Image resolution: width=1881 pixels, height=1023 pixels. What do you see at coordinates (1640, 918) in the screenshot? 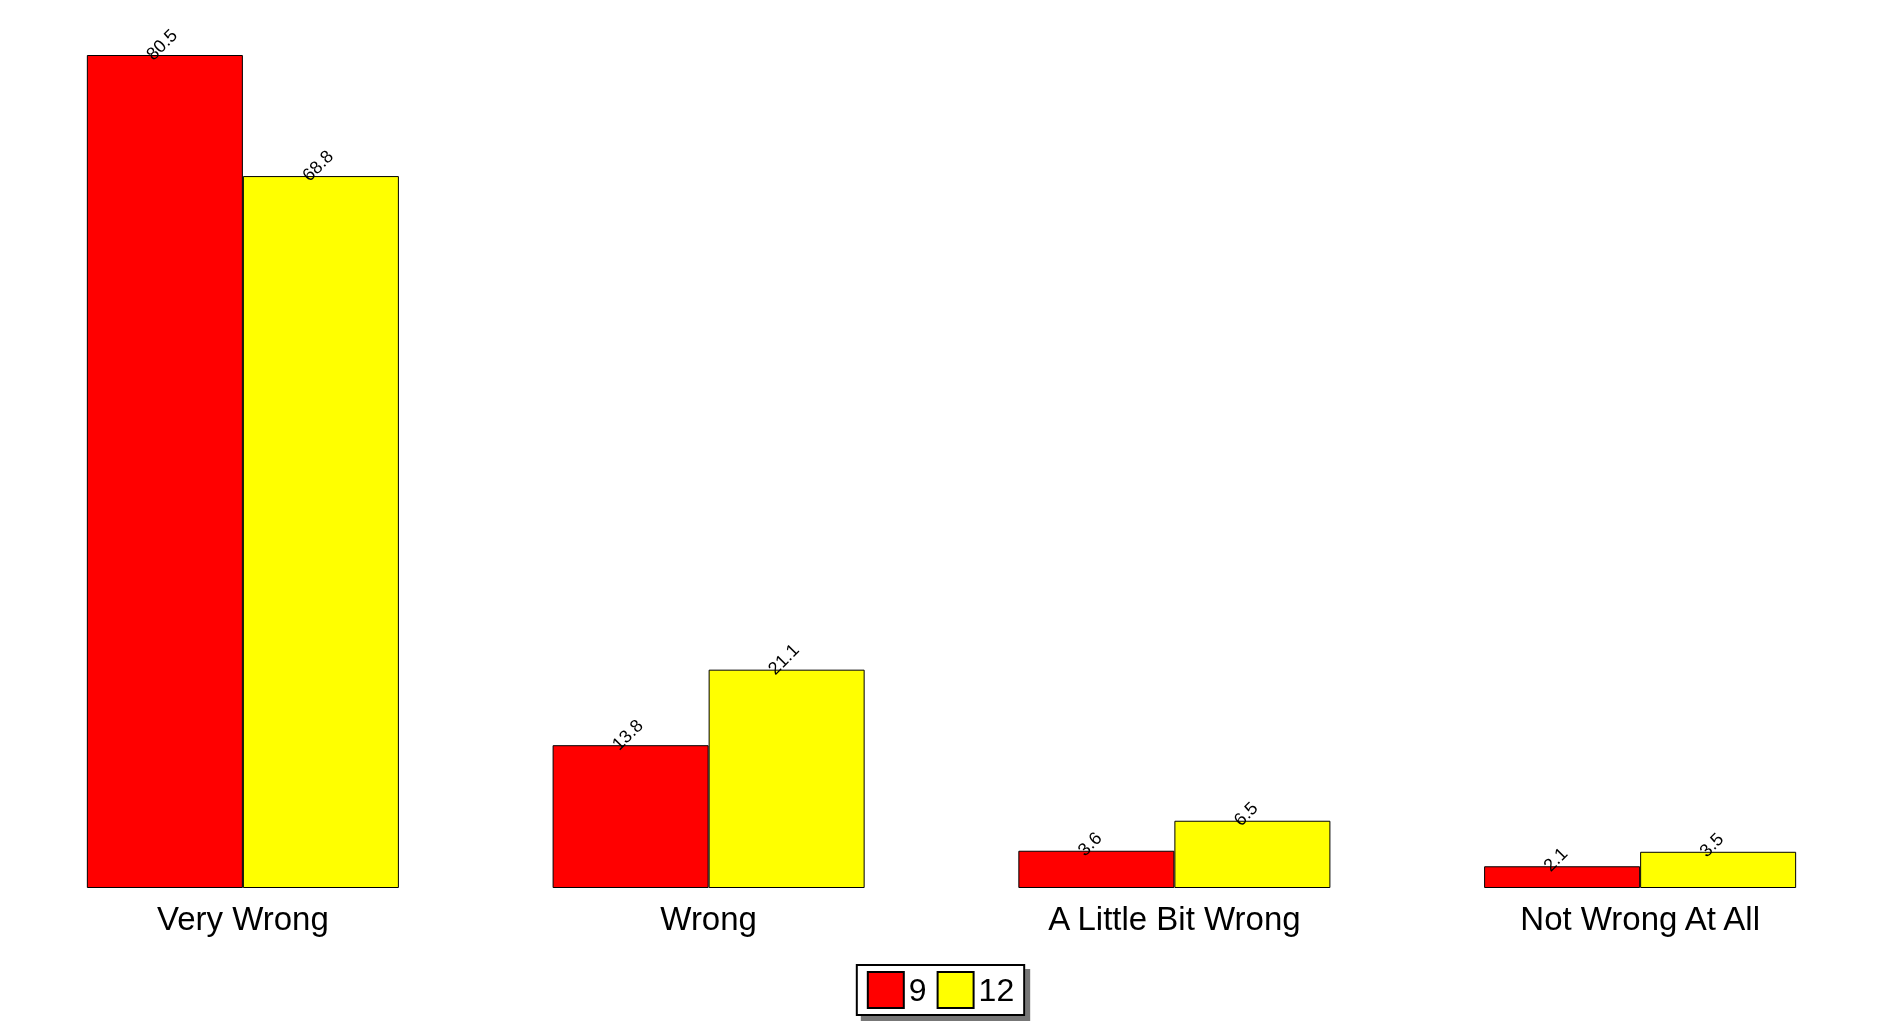
I see `x-tick-label: Not Wrong At All` at bounding box center [1640, 918].